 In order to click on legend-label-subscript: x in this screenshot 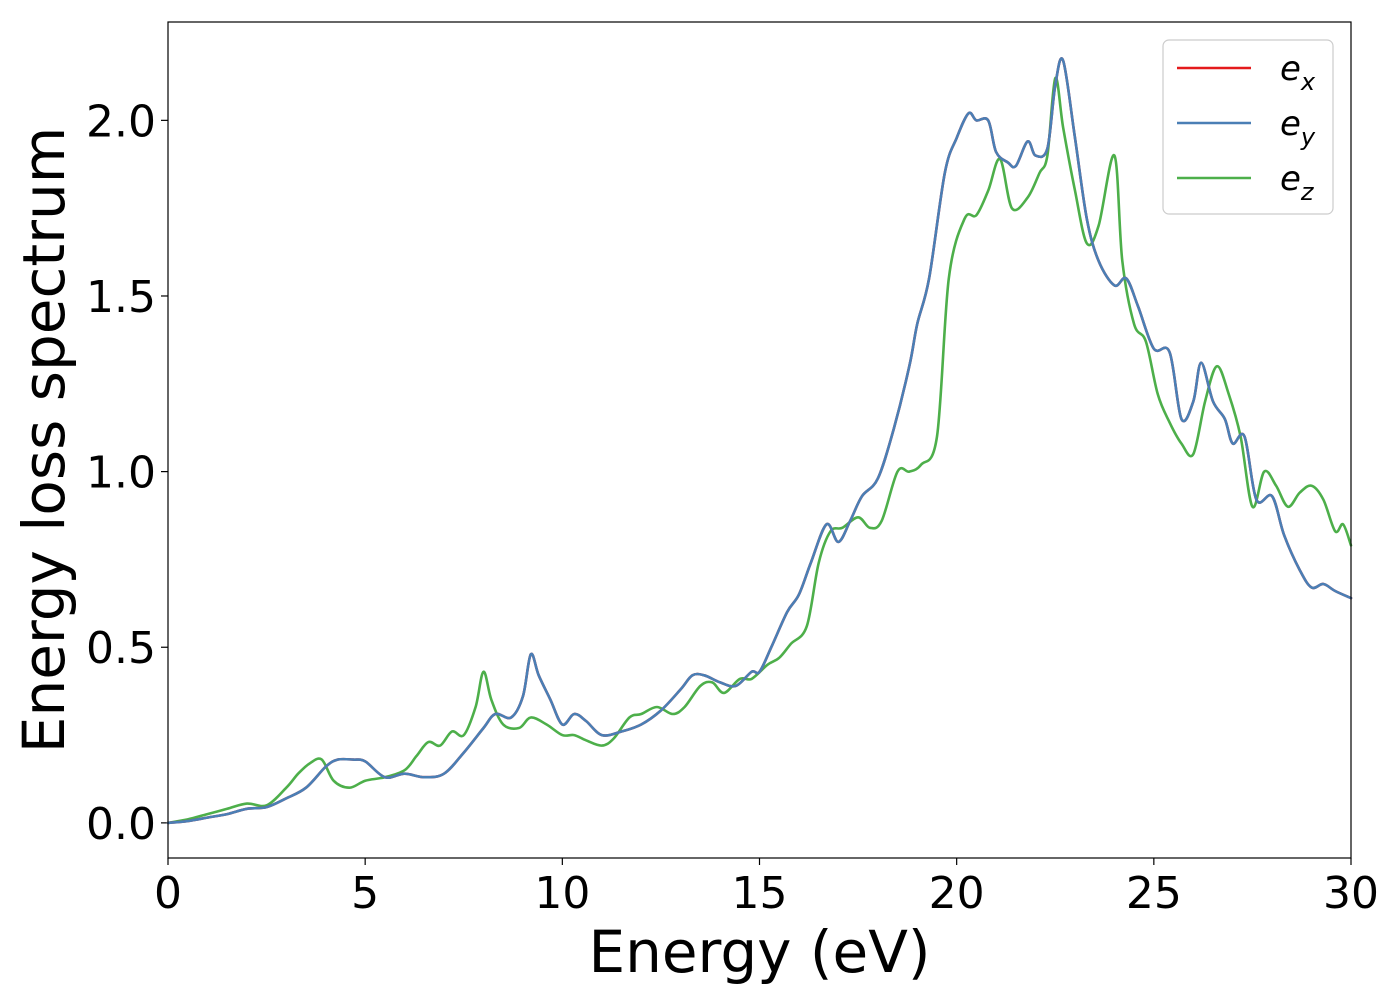, I will do `click(1308, 82)`.